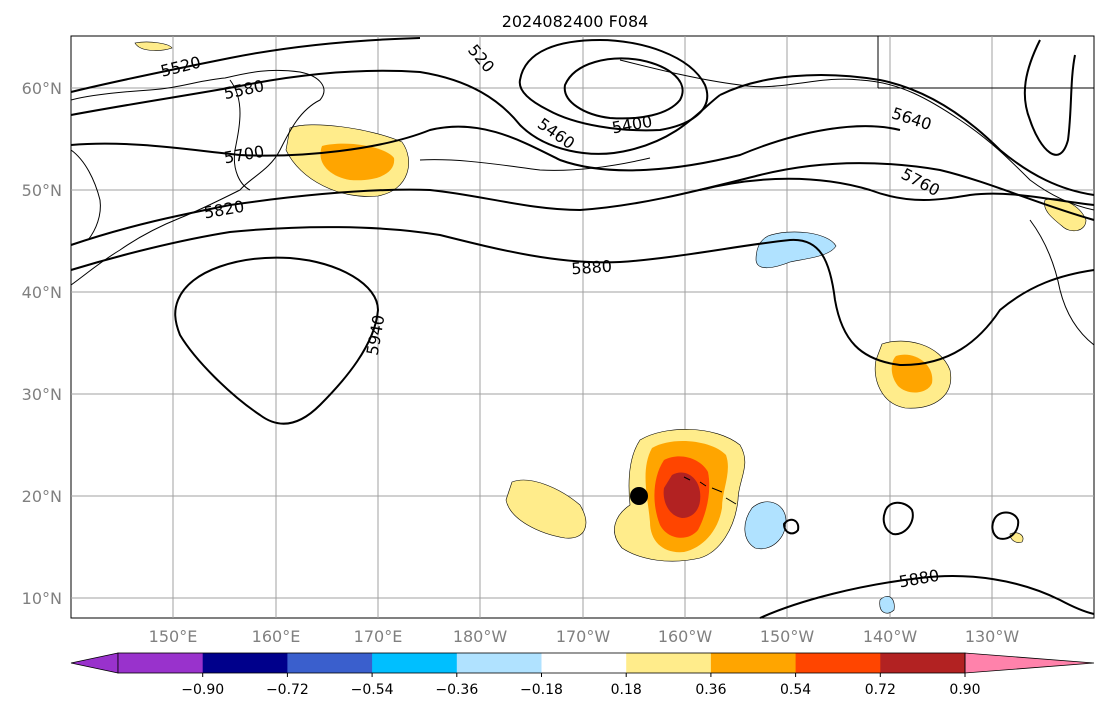 The height and width of the screenshot is (712, 1105). I want to click on coast-kamchatka, so click(240, 135).